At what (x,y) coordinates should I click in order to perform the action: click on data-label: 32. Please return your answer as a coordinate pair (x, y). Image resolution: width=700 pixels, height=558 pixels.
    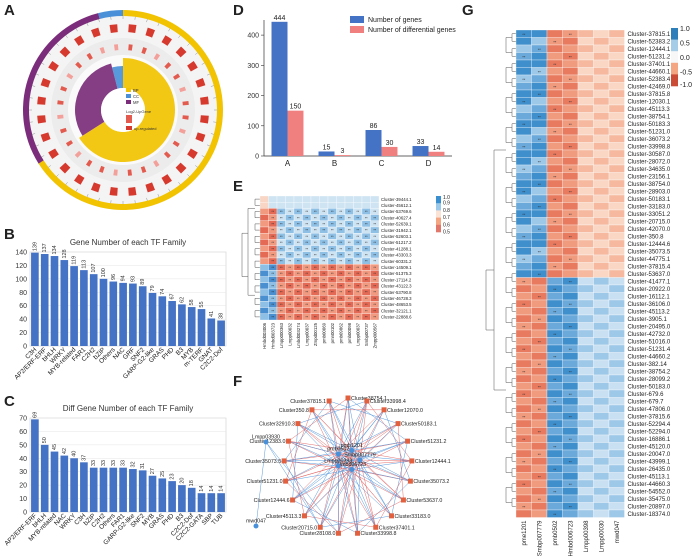
    Looking at the image, I should click on (133, 464).